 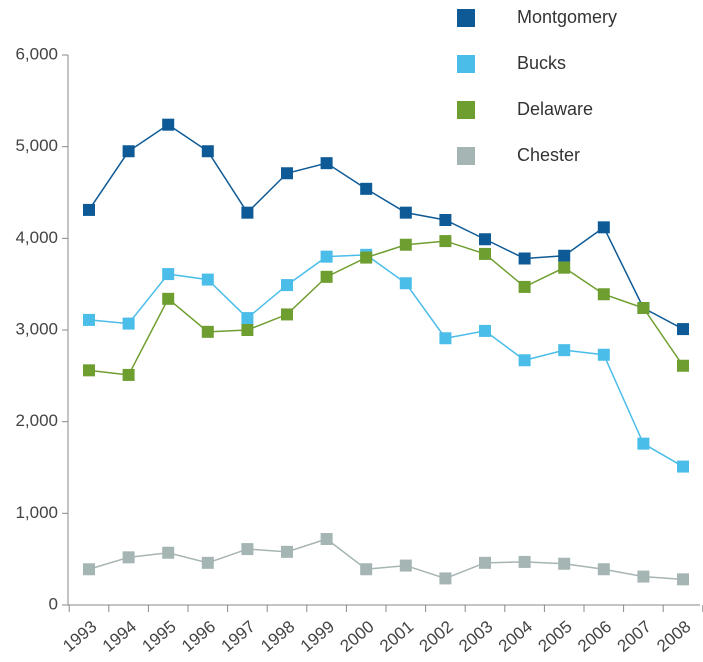 What do you see at coordinates (436, 636) in the screenshot?
I see `x-tick-label: 2002` at bounding box center [436, 636].